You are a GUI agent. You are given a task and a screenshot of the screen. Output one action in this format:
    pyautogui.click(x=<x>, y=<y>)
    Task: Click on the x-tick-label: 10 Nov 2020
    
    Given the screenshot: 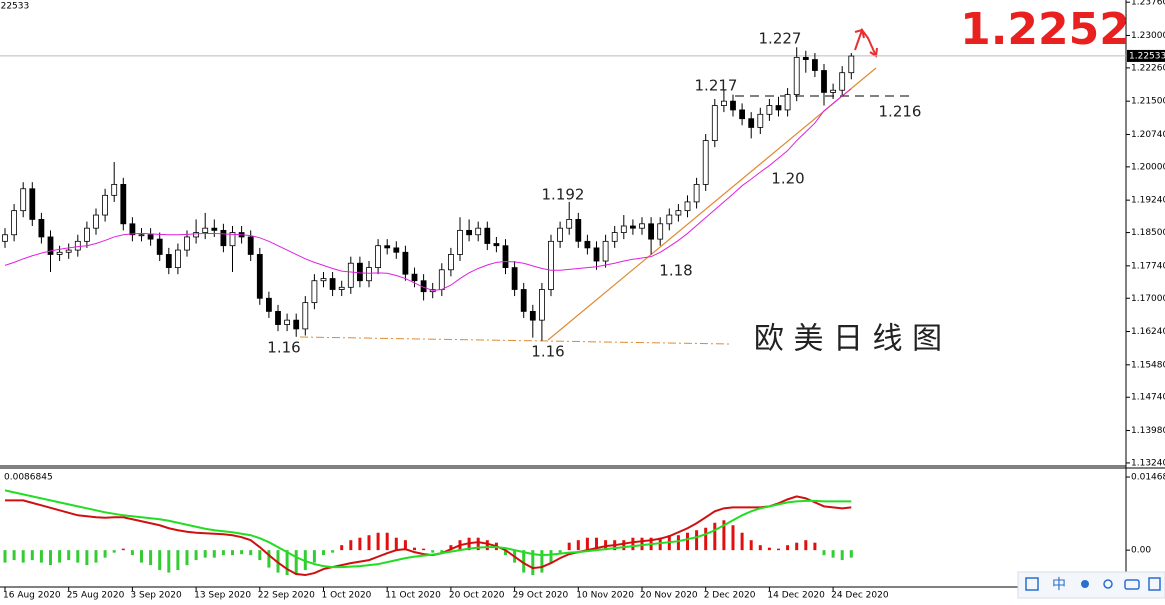 What is the action you would take?
    pyautogui.click(x=605, y=596)
    